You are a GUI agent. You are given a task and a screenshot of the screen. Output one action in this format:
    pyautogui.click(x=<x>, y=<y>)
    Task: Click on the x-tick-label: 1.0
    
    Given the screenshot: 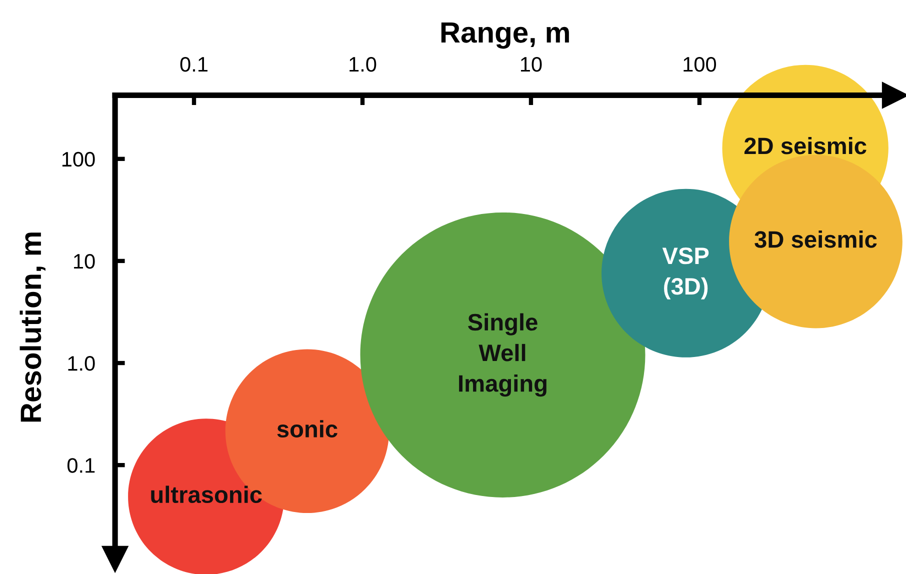 What is the action you would take?
    pyautogui.click(x=363, y=64)
    